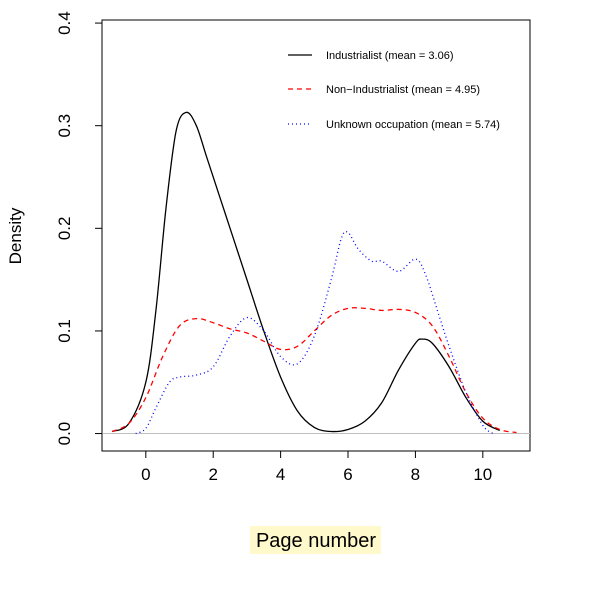 This screenshot has height=599, width=597. I want to click on legend-label-unknown: Unknown occupation (mean = 5.74), so click(413, 125).